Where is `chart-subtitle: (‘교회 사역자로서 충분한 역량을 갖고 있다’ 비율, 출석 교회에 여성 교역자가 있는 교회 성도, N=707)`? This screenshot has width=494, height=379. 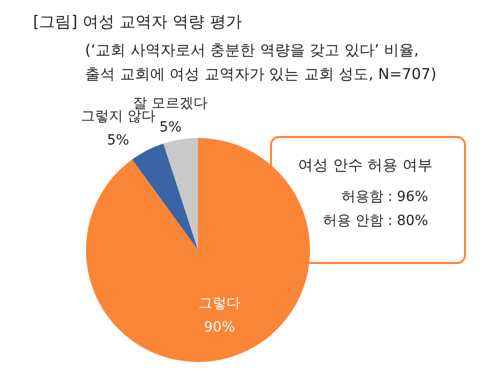
chart-subtitle: (‘교회 사역자로서 충분한 역량을 갖고 있다’ 비율, 출석 교회에 여성 교역자가 있는 교회 성도, N=707) is located at coordinates (260, 62).